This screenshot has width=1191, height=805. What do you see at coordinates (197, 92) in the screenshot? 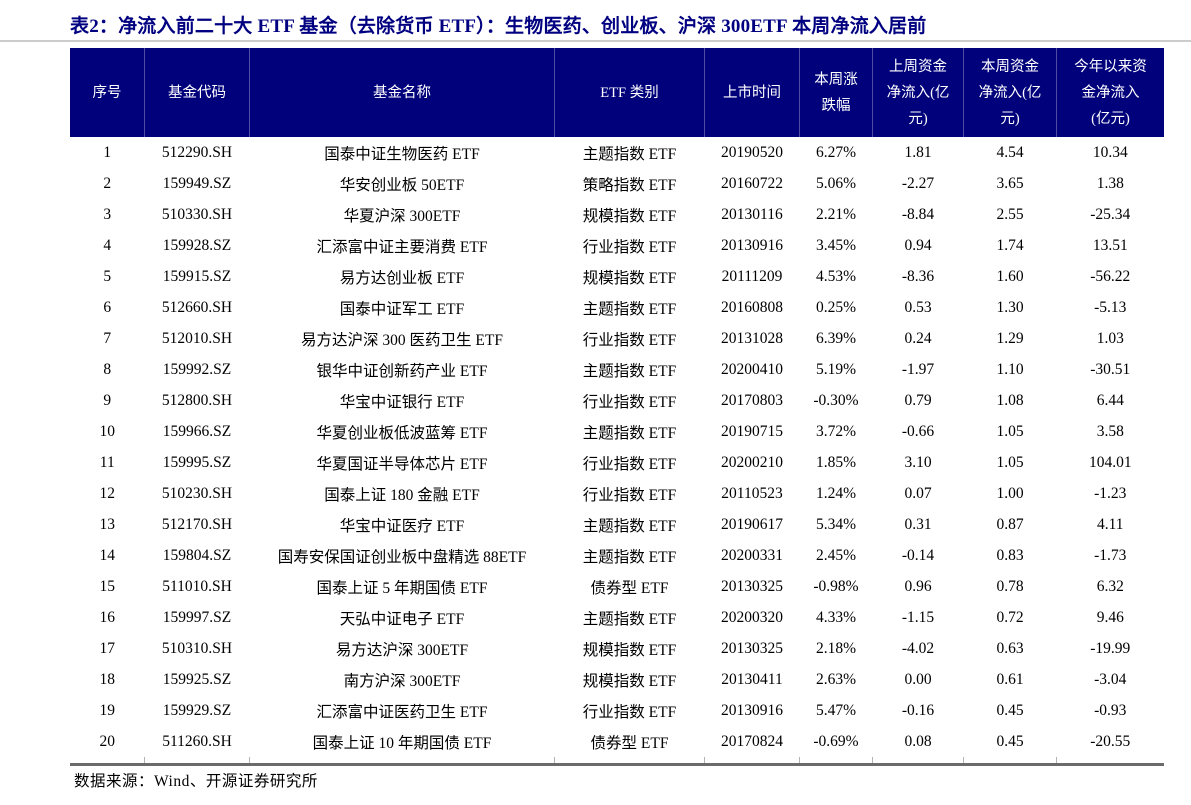
I see `column-header: 基金代码` at bounding box center [197, 92].